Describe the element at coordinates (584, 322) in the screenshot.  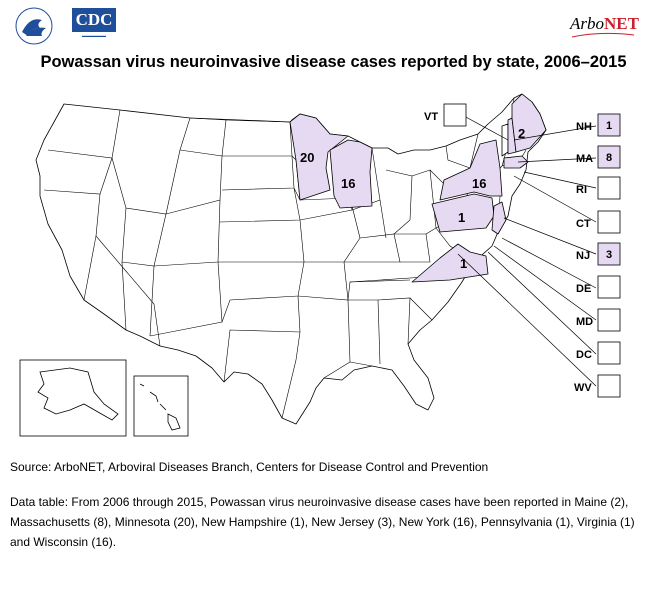
I see `callout-label-md: MD` at that location.